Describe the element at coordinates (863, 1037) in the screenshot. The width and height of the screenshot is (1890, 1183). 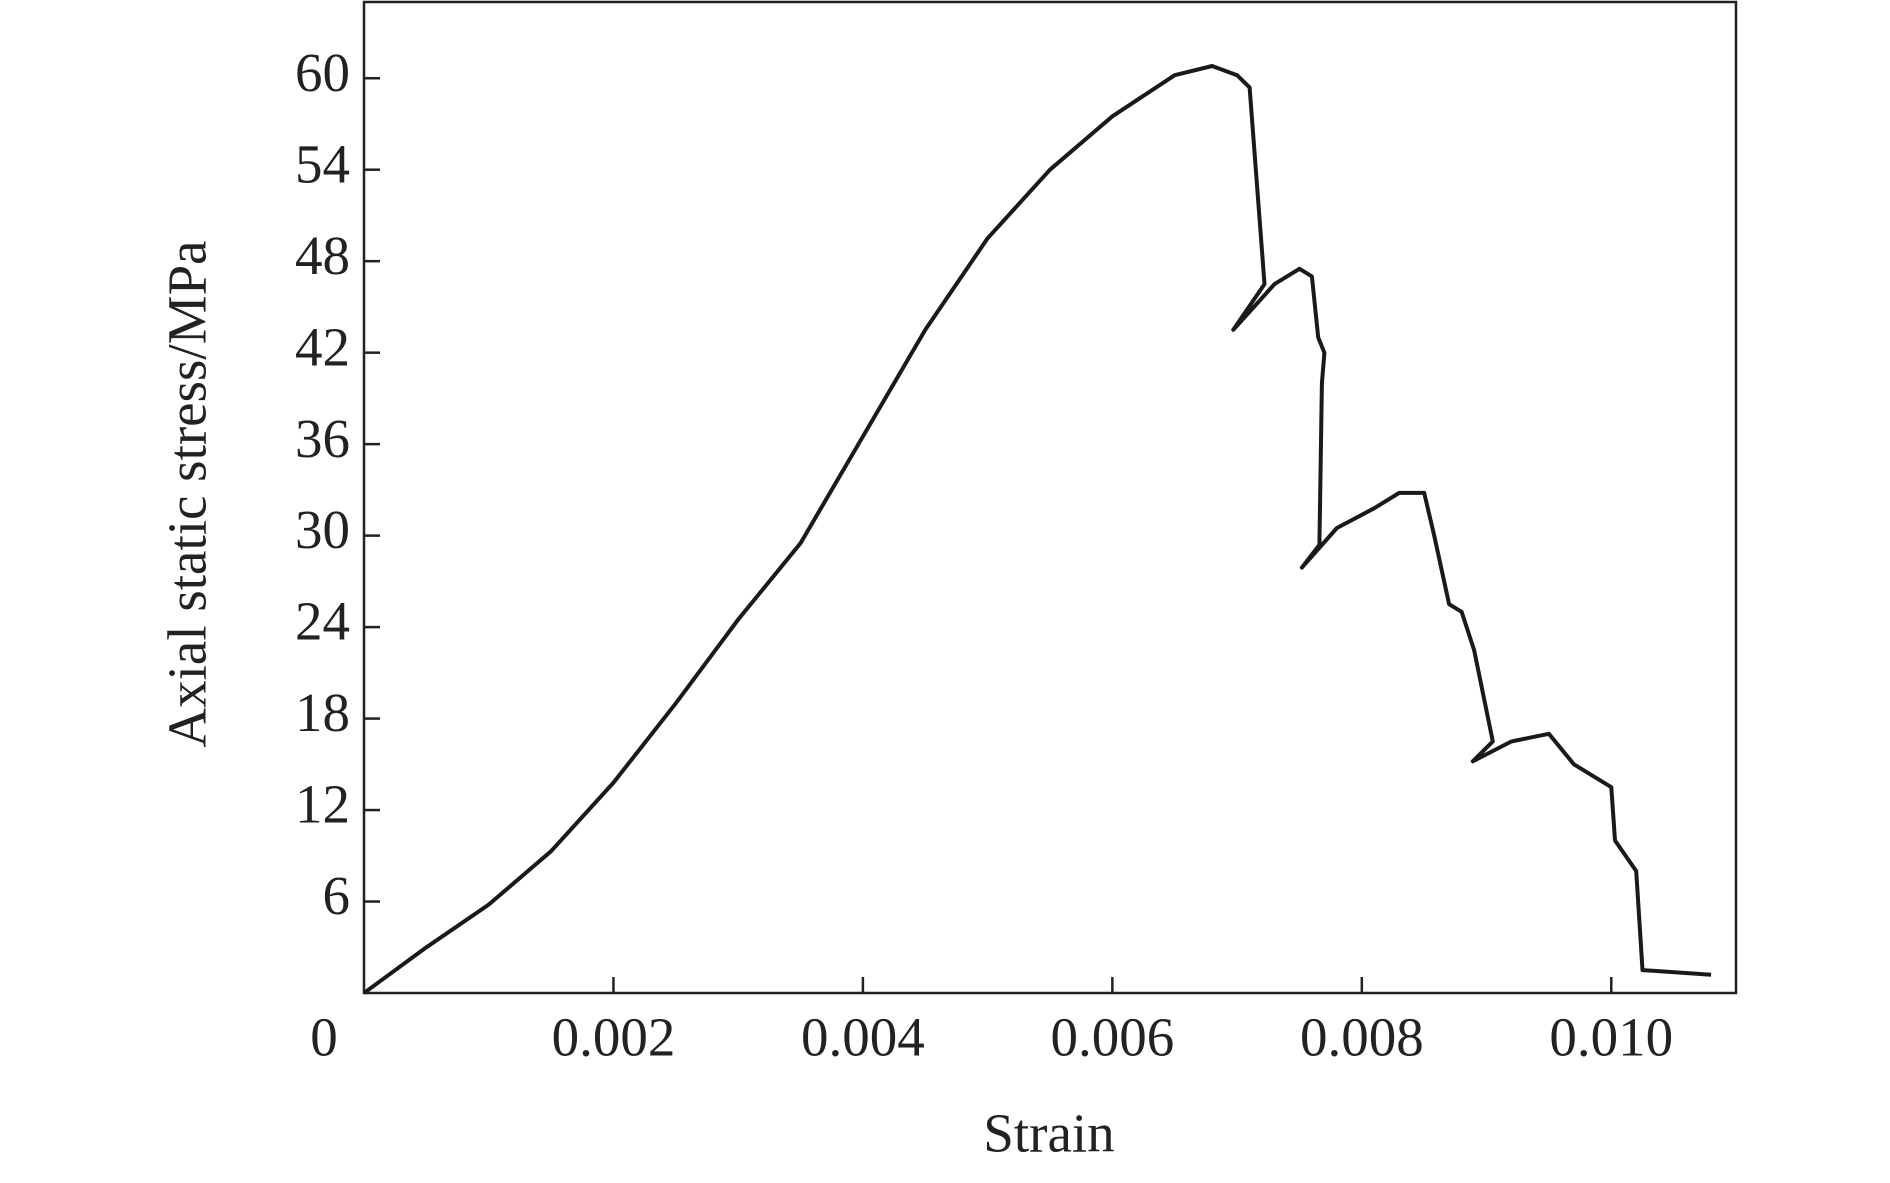
I see `x-tick-label: 0.004` at that location.